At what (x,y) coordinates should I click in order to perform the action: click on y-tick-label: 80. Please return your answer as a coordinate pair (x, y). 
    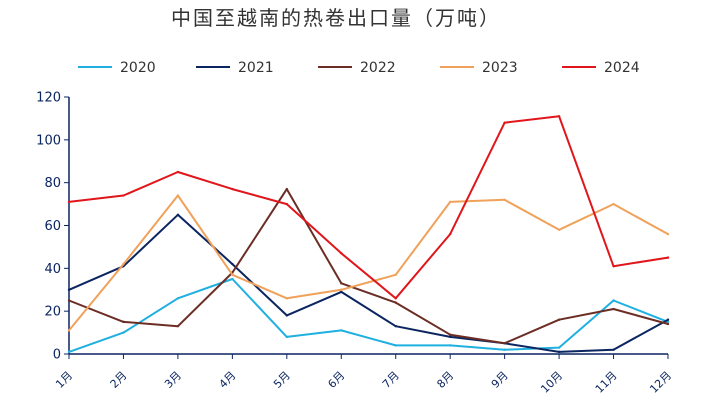
    Looking at the image, I should click on (52, 183).